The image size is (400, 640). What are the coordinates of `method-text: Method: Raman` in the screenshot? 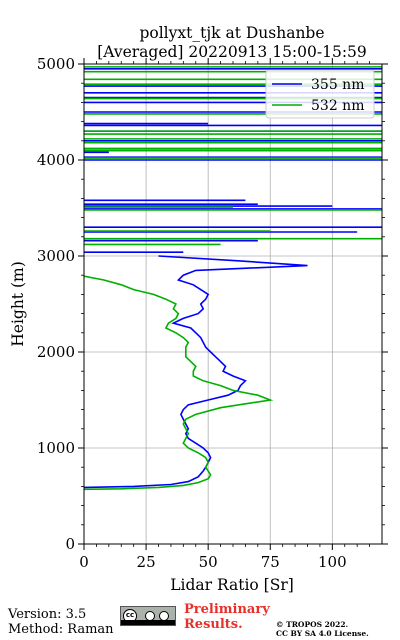 It's located at (61, 629).